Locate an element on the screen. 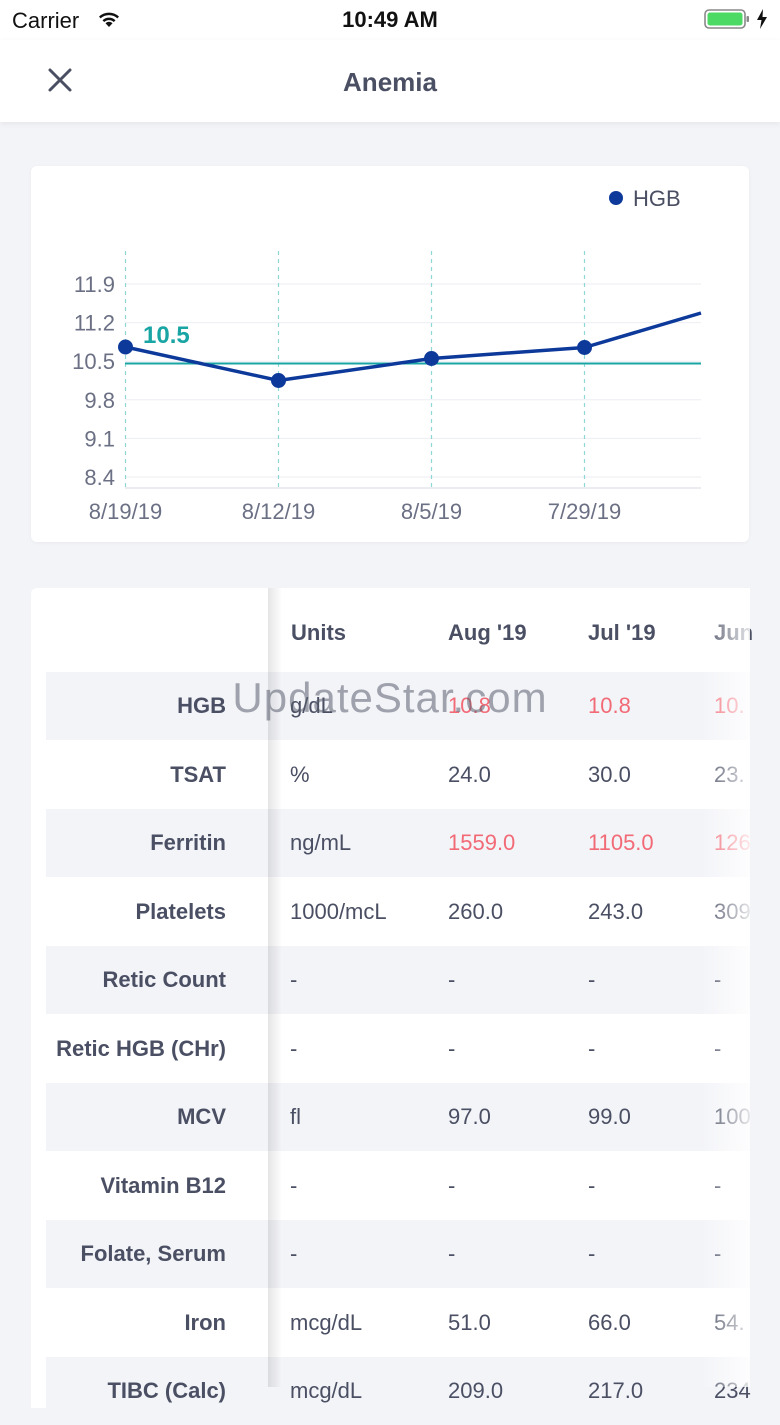  cell-jul-19: 217.0 is located at coordinates (616, 1390).